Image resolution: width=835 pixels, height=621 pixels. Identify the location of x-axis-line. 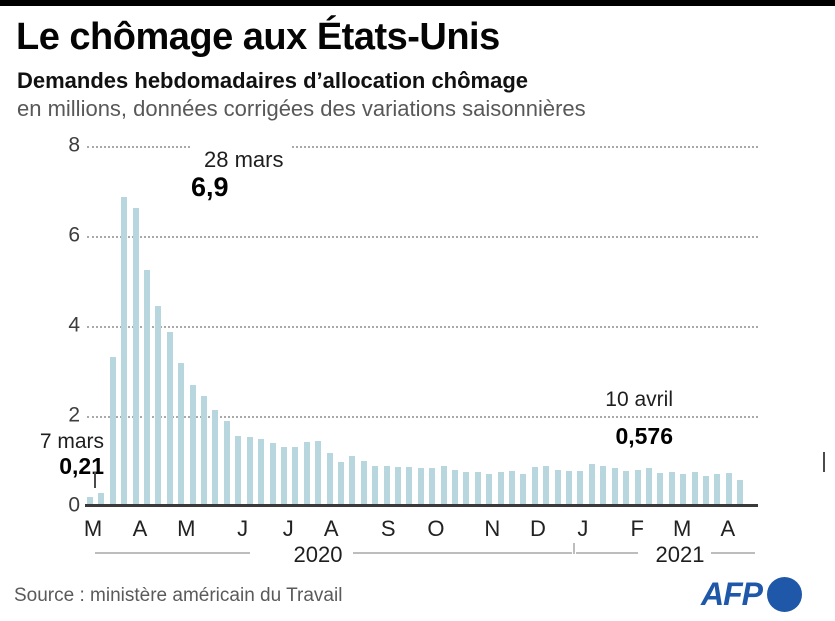
(421, 505).